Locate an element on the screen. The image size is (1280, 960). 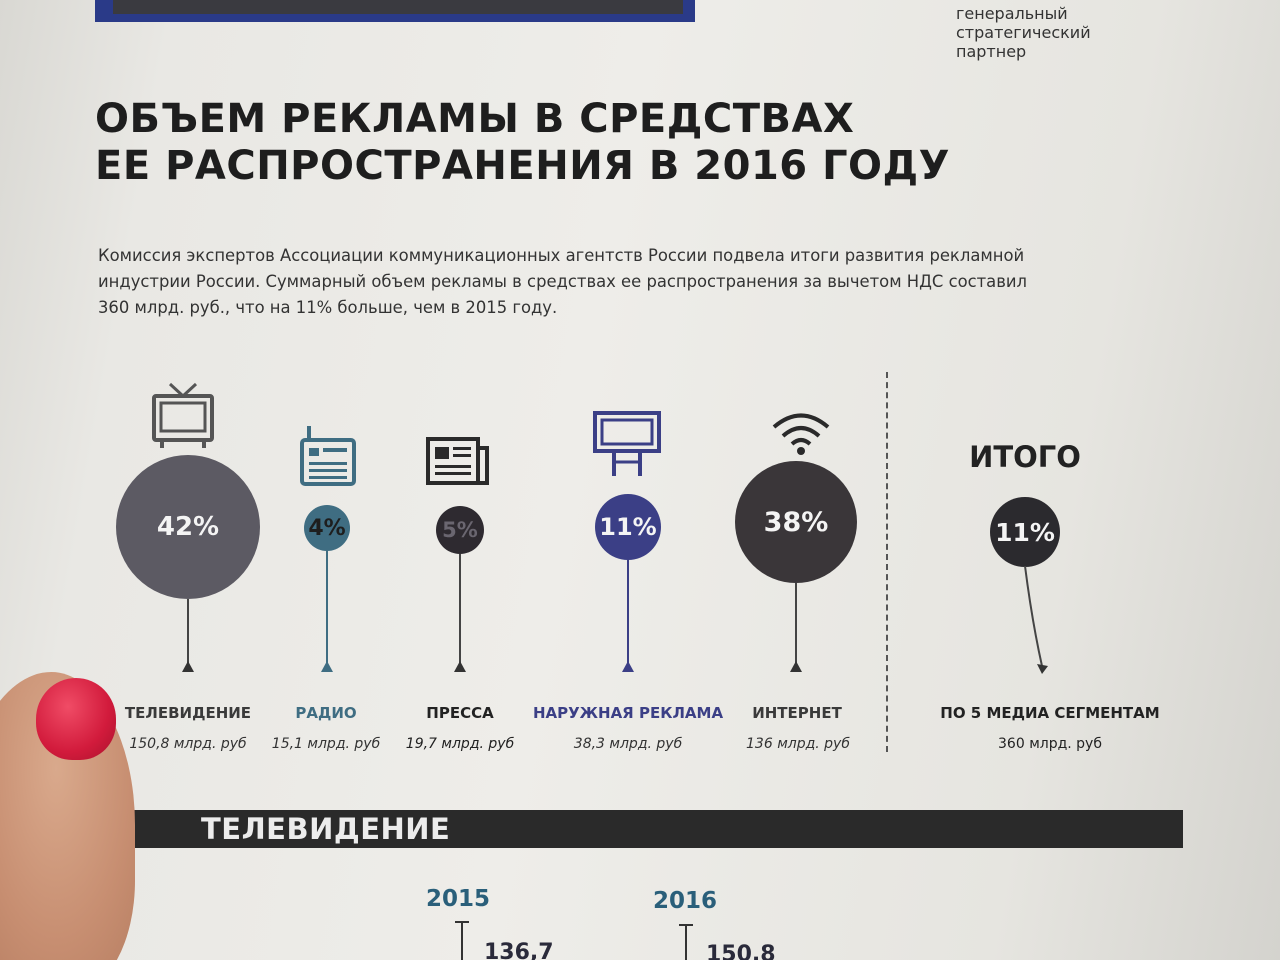
tip-internet is located at coordinates (796, 666).